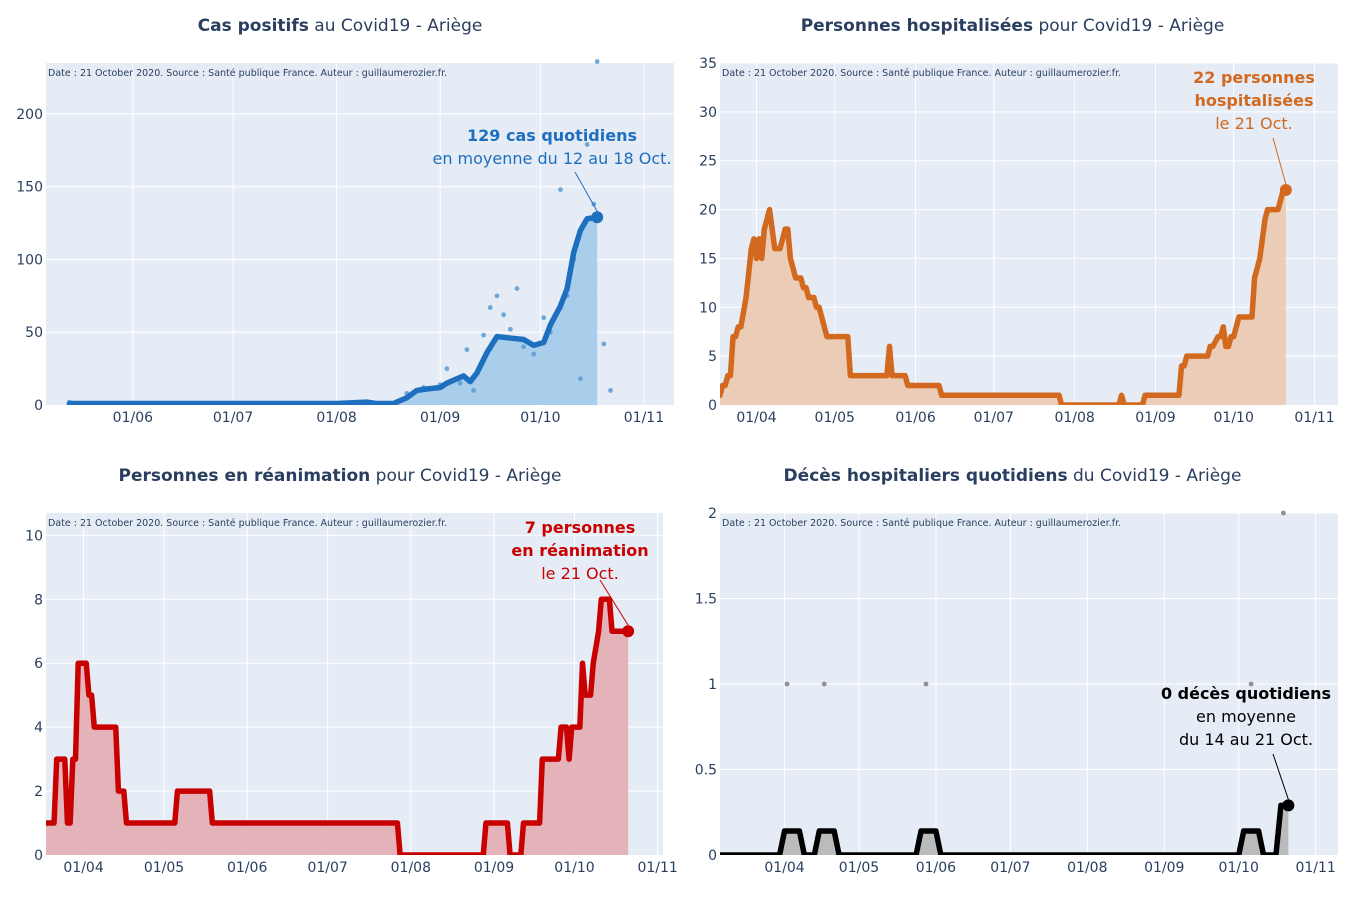 Image resolution: width=1350 pixels, height=900 pixels. What do you see at coordinates (1288, 805) in the screenshot?
I see `last-value-marker` at bounding box center [1288, 805].